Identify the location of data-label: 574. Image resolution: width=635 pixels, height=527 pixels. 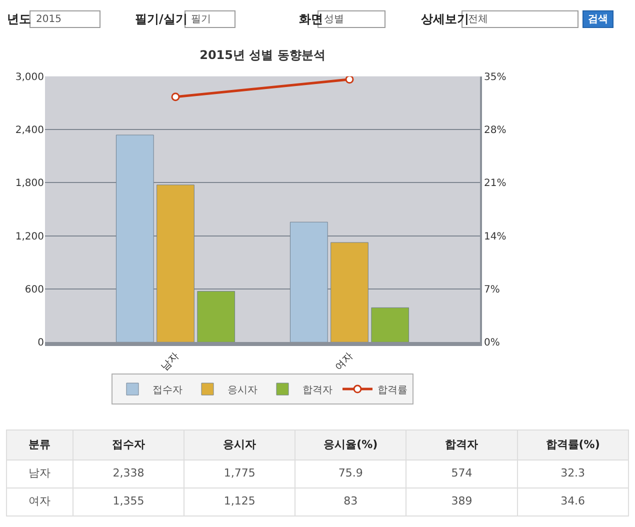
(461, 473).